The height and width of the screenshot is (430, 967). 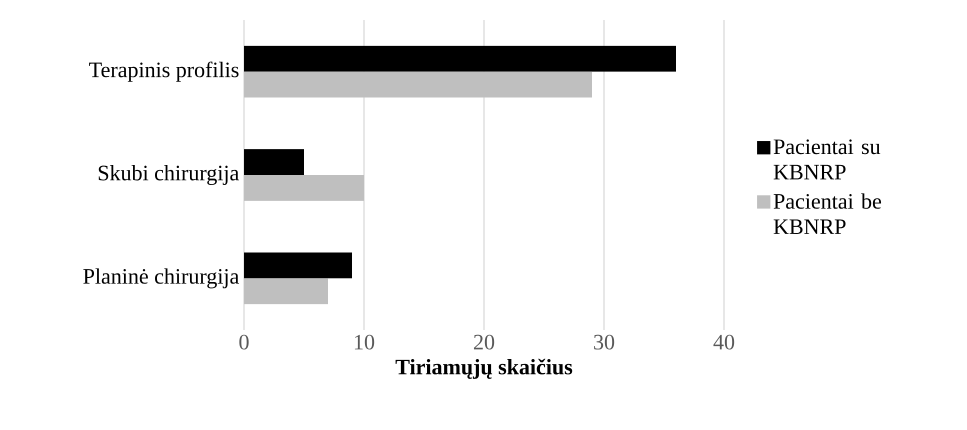 What do you see at coordinates (364, 342) in the screenshot?
I see `x-tick-label: 10` at bounding box center [364, 342].